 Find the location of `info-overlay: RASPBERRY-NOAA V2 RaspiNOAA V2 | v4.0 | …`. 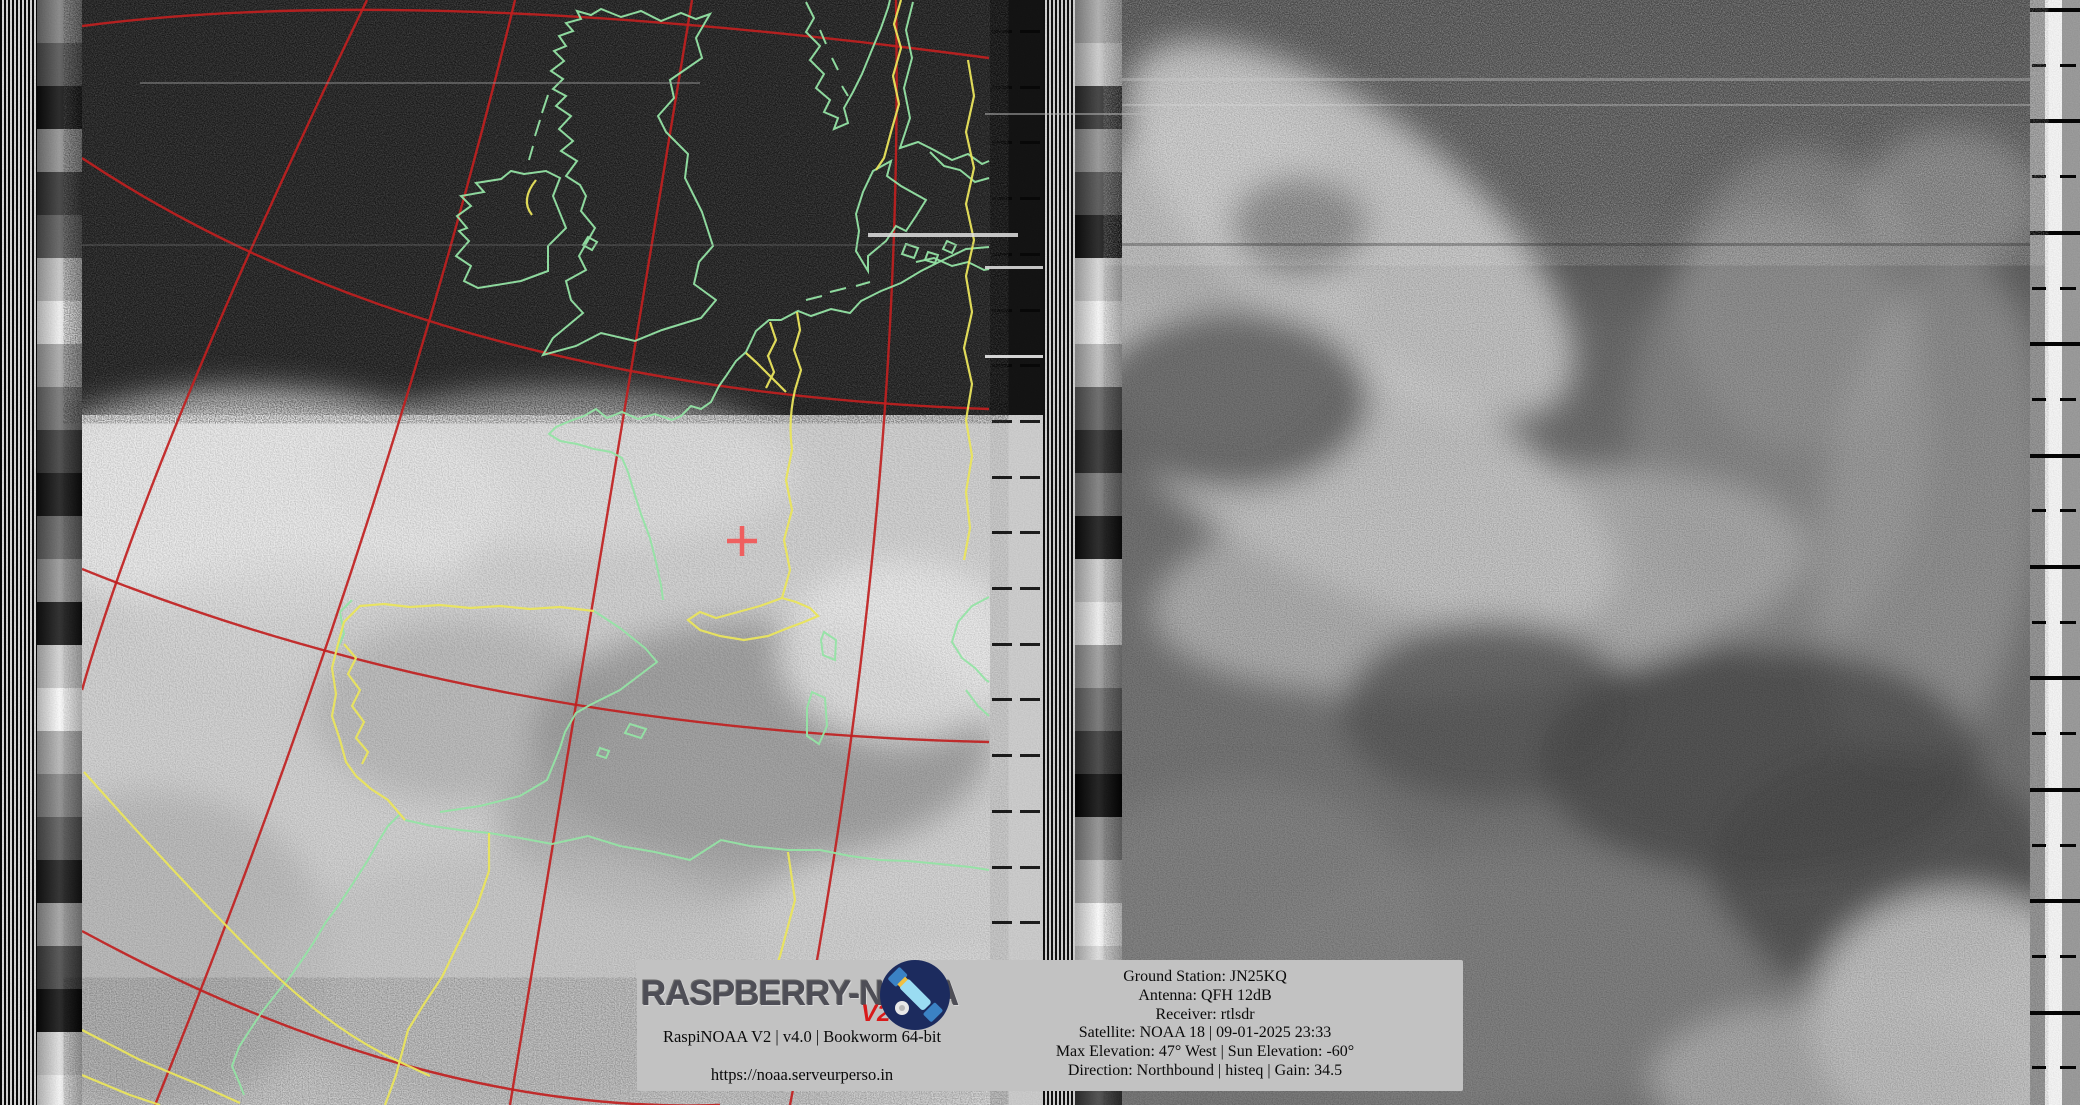

info-overlay: RASPBERRY-NOAA V2 RaspiNOAA V2 | v4.0 | … is located at coordinates (1050, 1025).